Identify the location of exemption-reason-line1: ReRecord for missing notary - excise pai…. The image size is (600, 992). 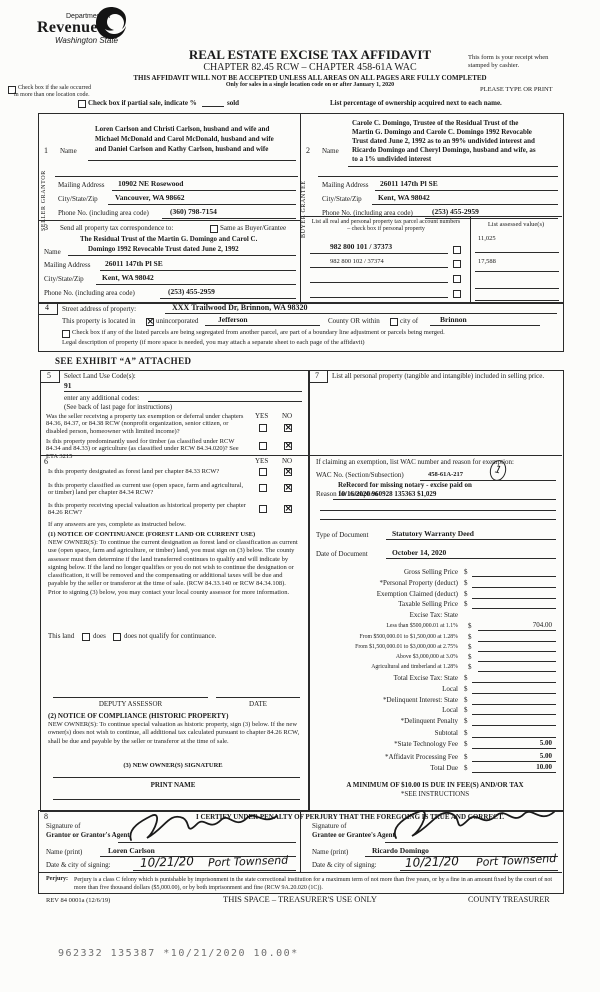
(405, 485).